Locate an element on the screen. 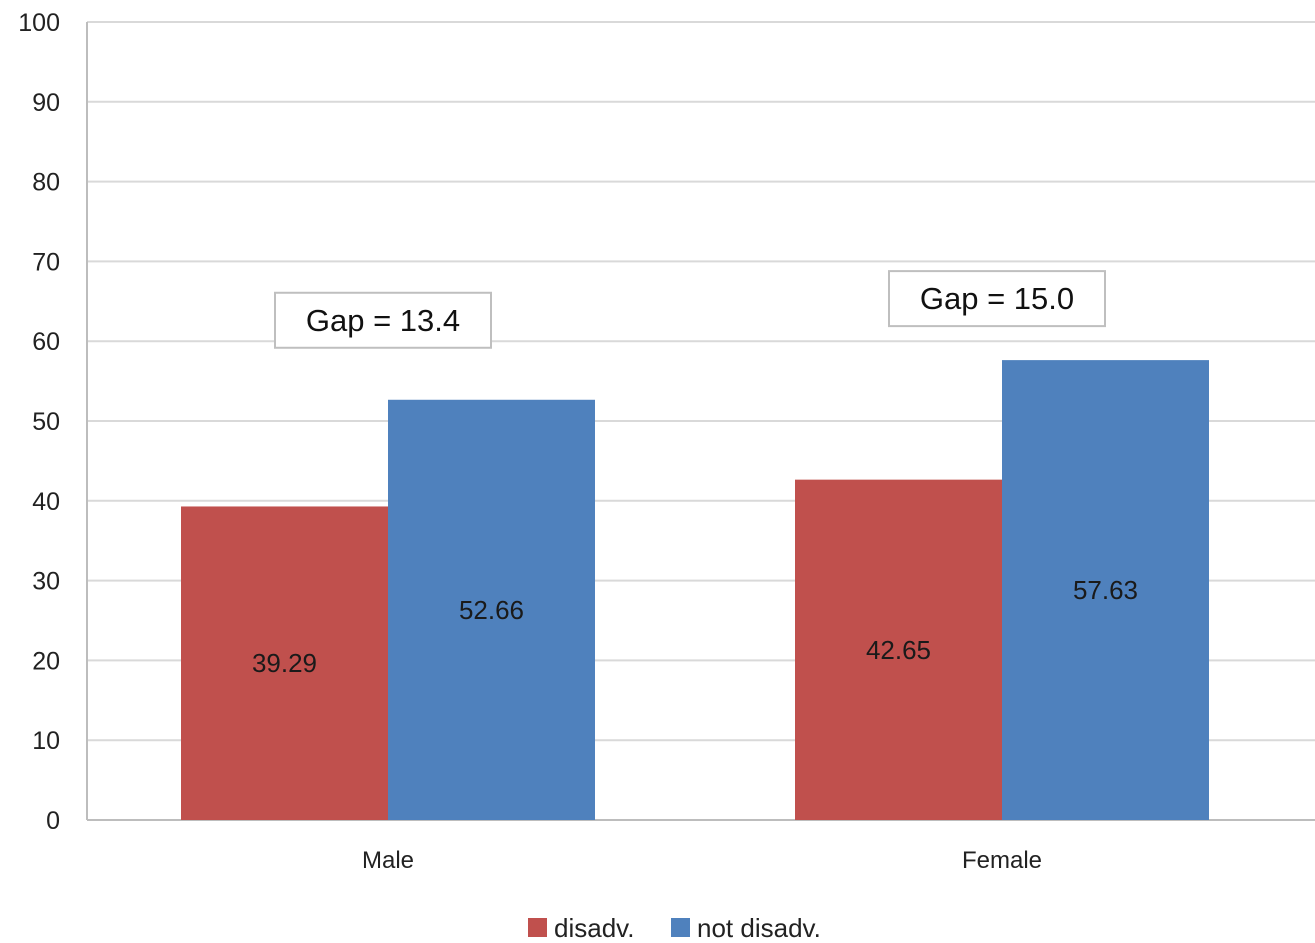 This screenshot has width=1315, height=943. y-axis-ticks: 0 10 20 30 40 50 60 70 80 90 100 is located at coordinates (39, 422).